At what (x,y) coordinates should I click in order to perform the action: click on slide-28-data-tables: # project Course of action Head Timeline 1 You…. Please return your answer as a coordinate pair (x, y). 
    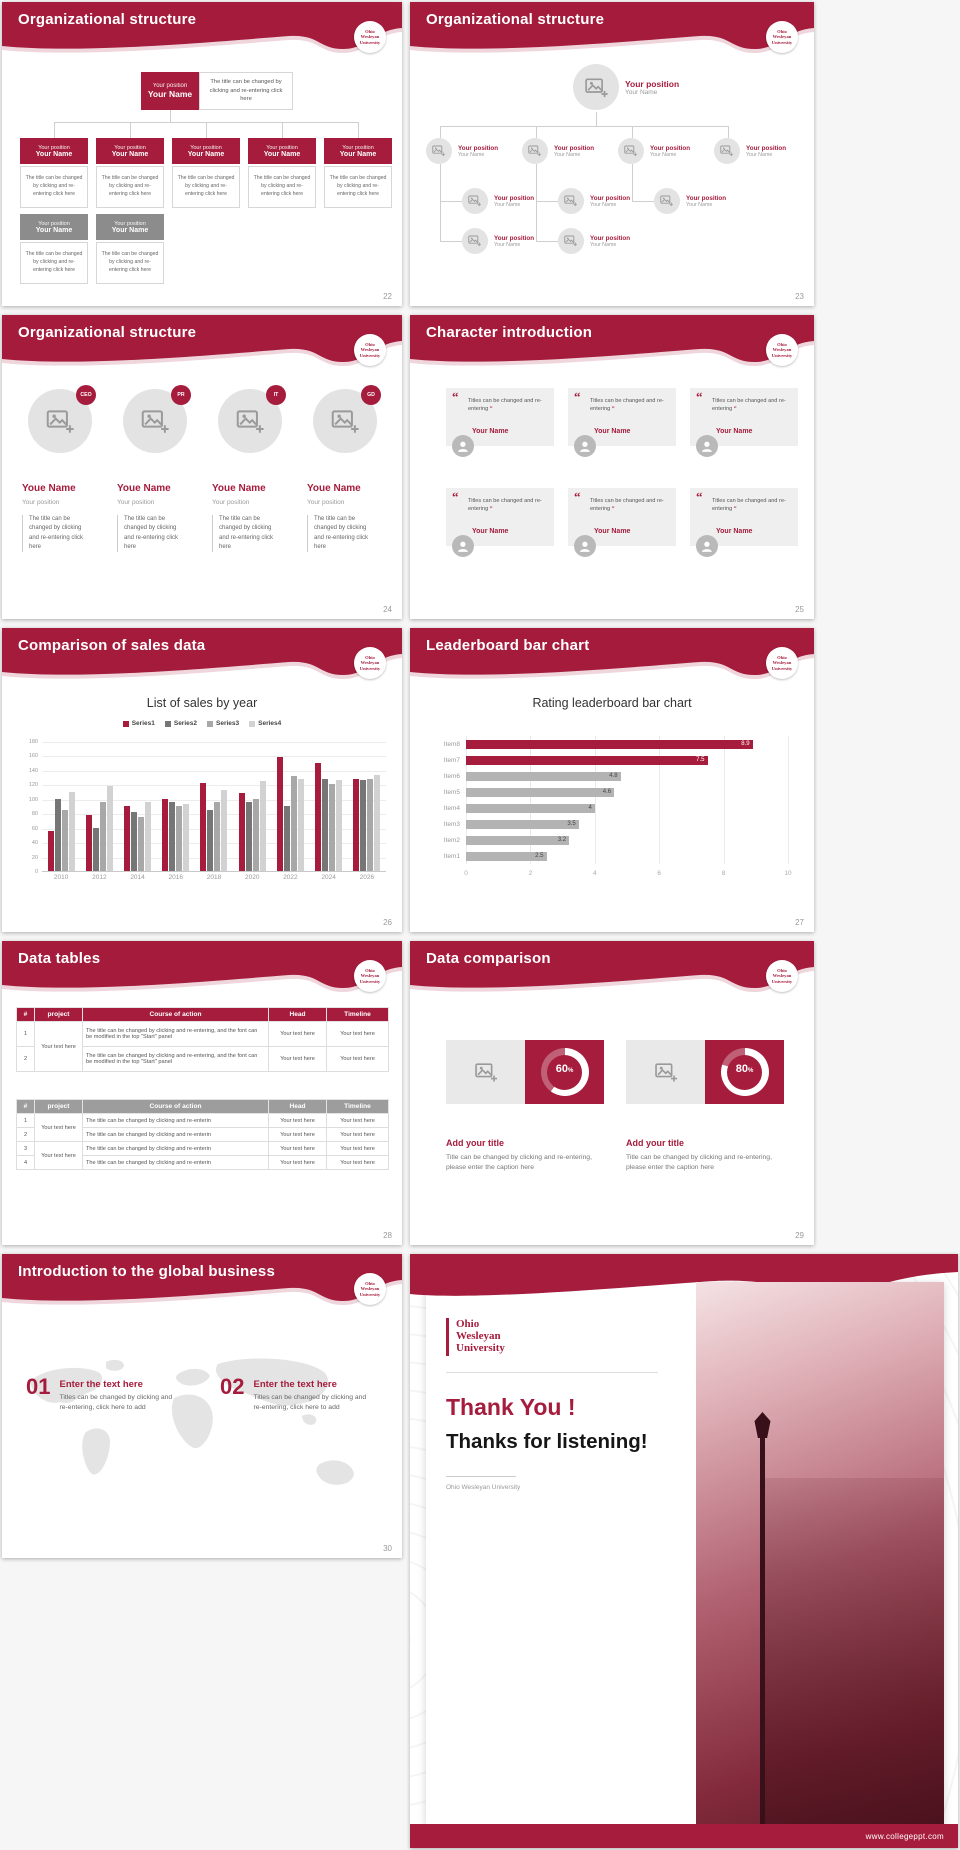
    Looking at the image, I should click on (202, 1093).